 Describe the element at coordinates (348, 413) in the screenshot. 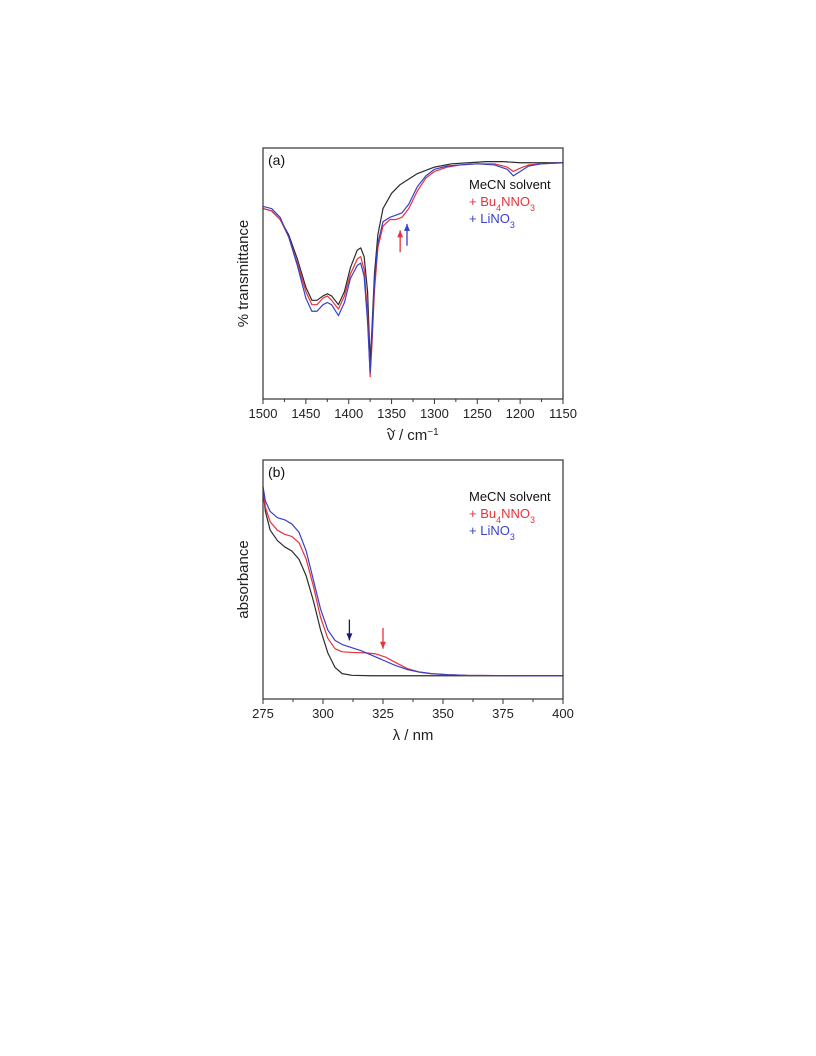

I see `x-tick-label: 1400` at that location.